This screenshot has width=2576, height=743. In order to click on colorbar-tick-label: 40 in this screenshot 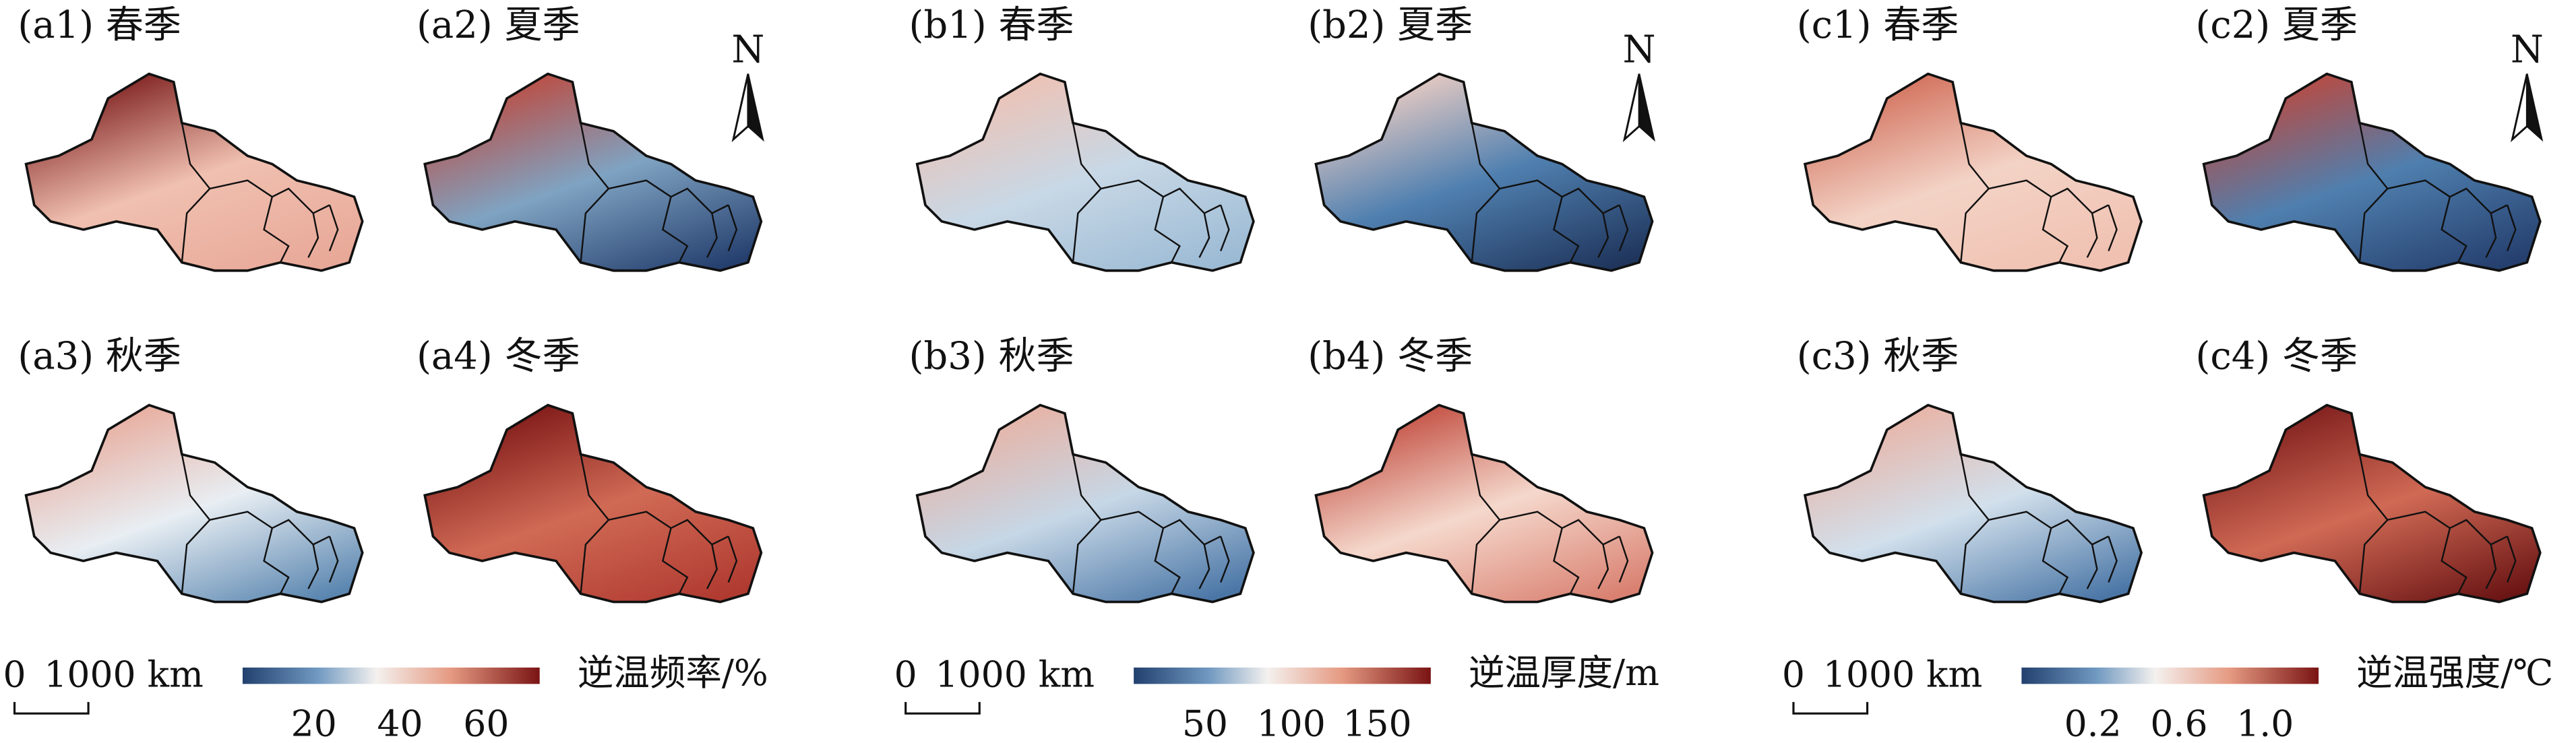, I will do `click(400, 723)`.